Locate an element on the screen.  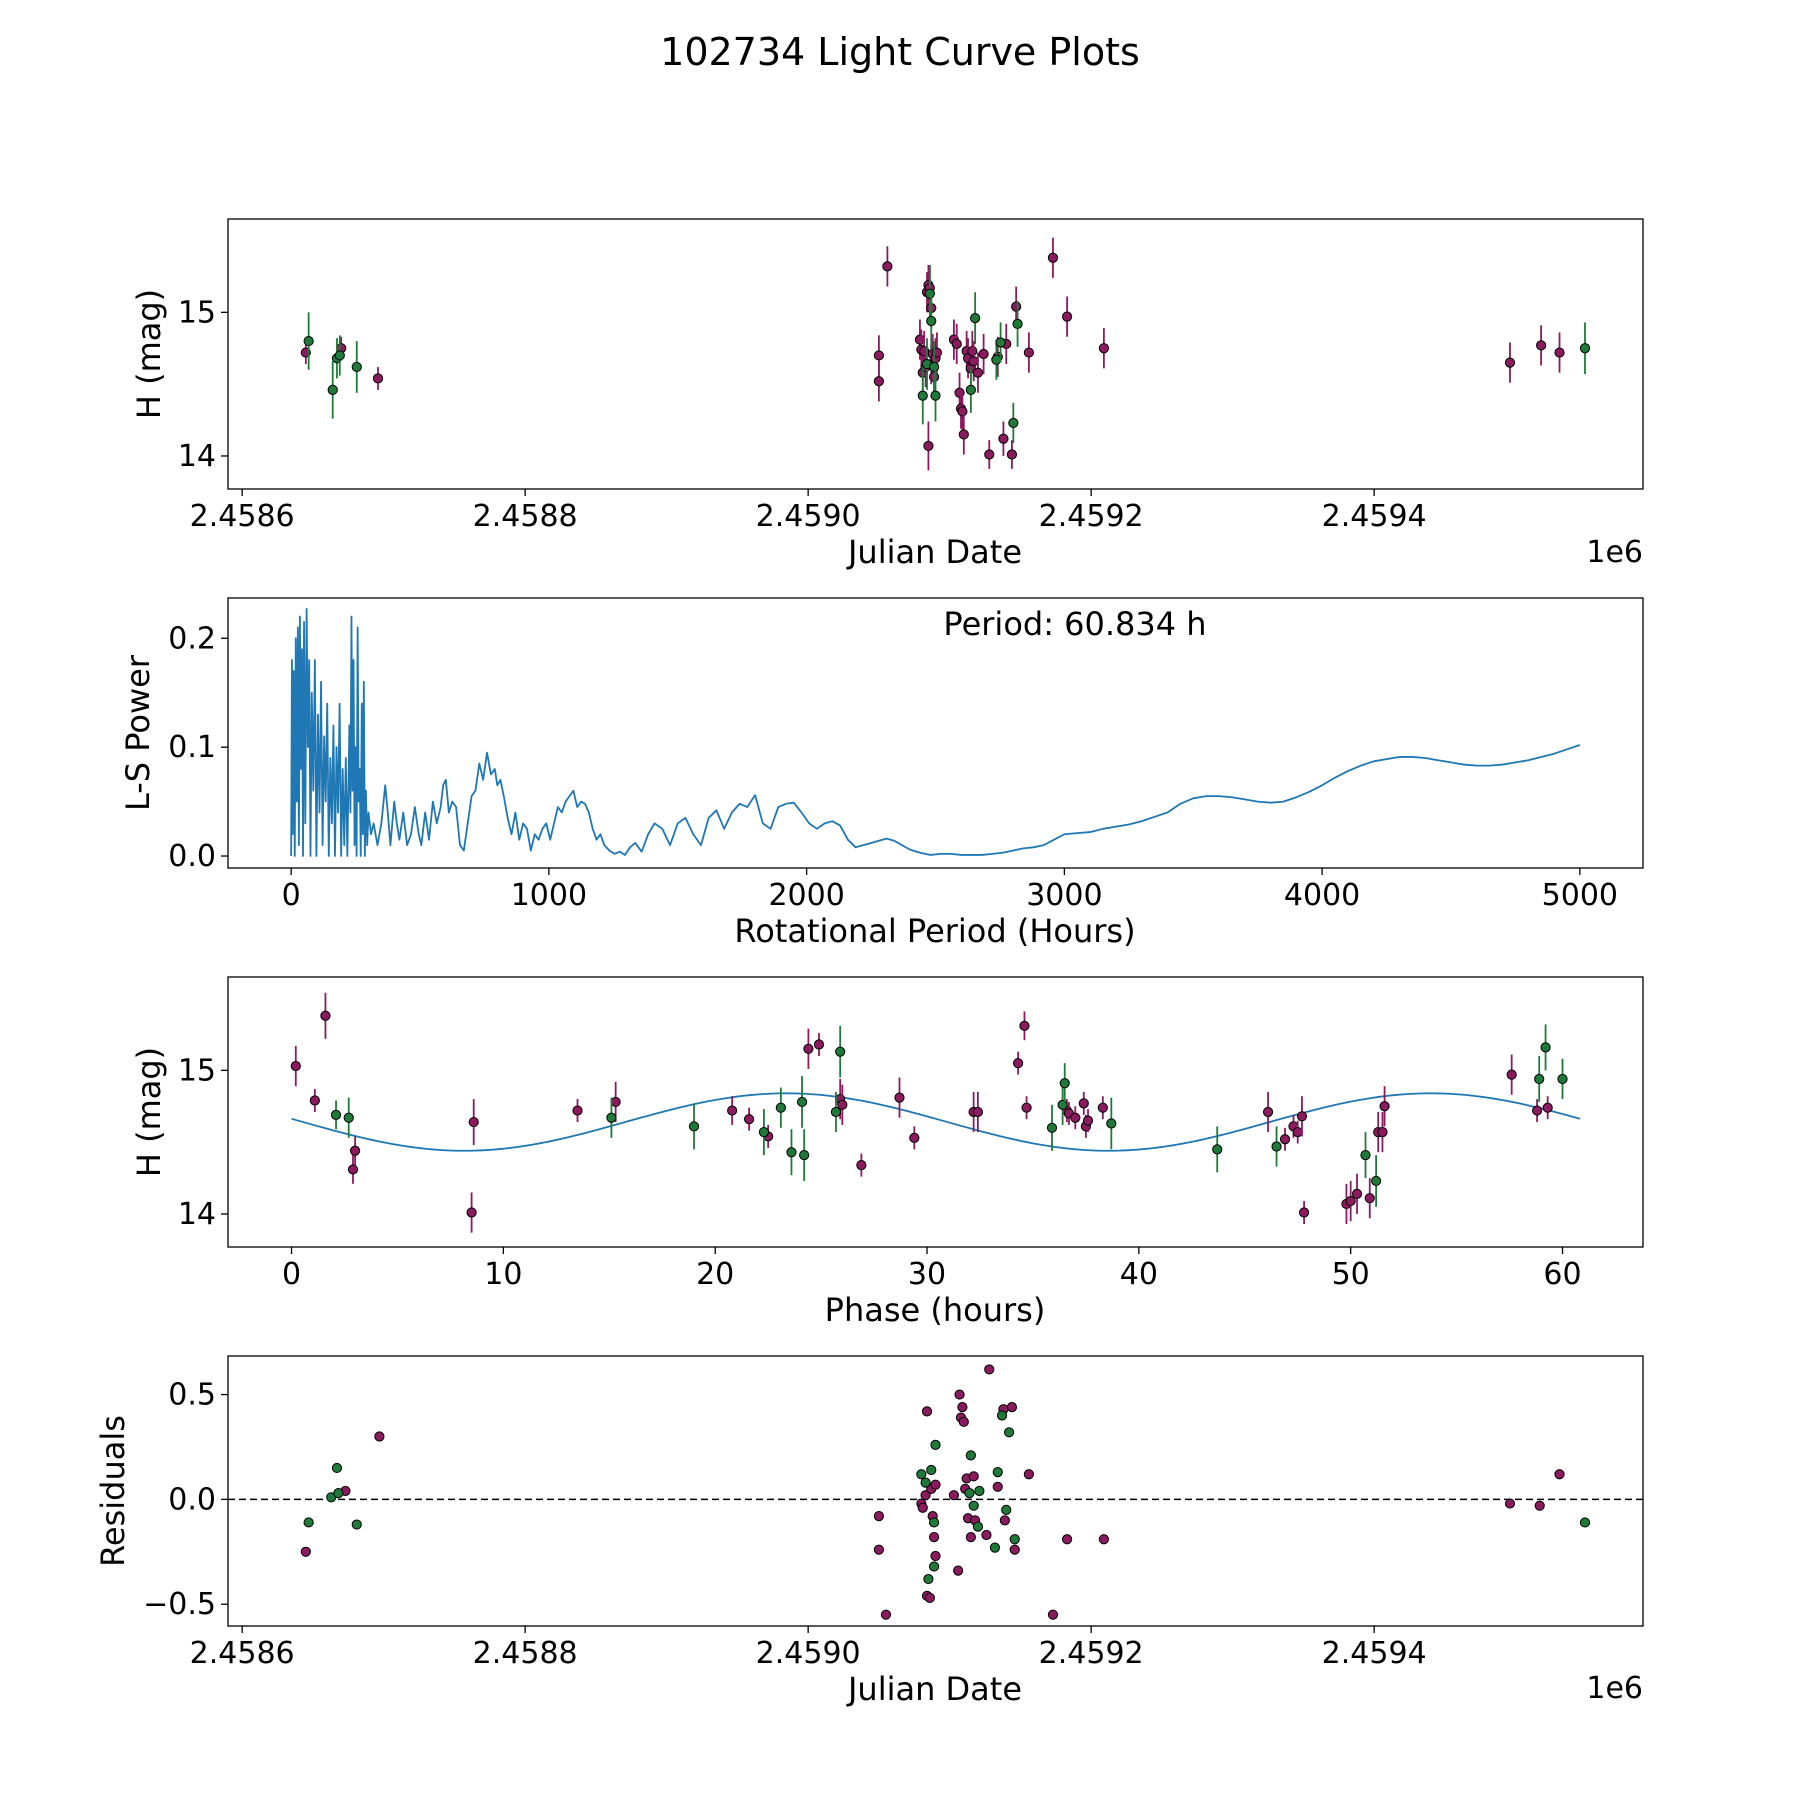
residuals-ylabel: Residuals is located at coordinates (113, 1491).